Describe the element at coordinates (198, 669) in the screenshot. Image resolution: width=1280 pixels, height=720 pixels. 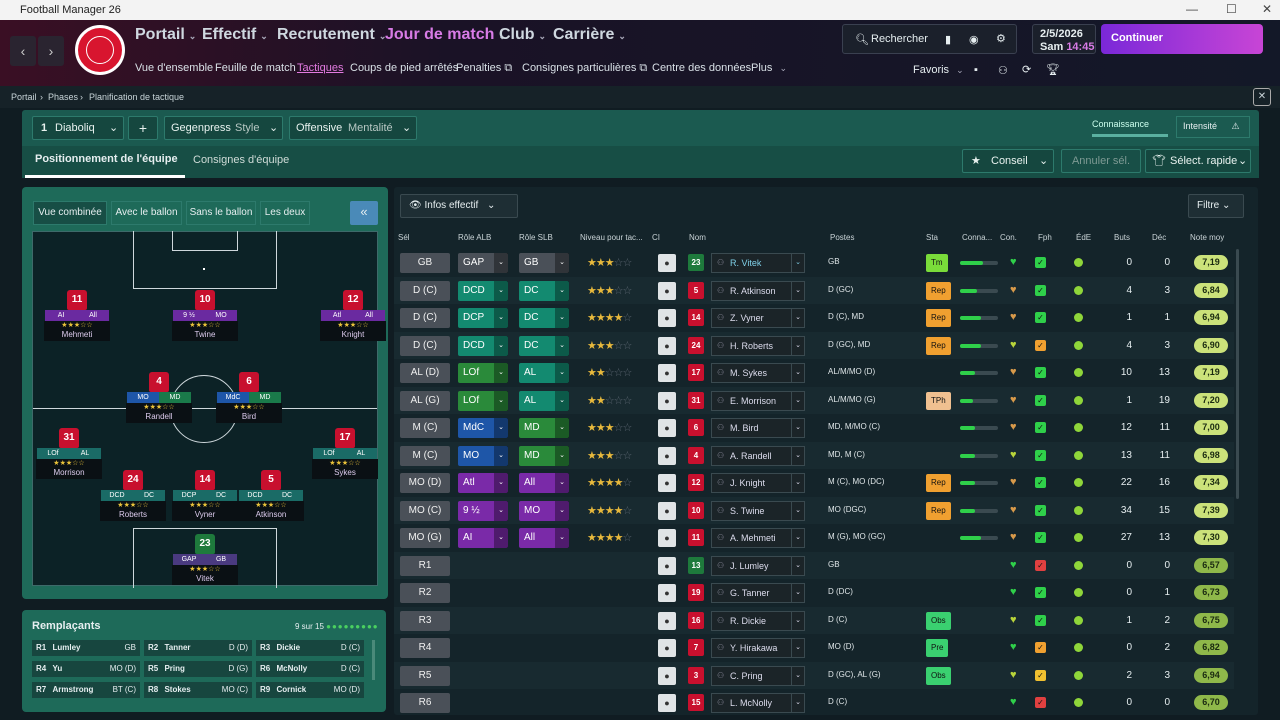
I see `sub-slot: R5 Pring D (G)` at that location.